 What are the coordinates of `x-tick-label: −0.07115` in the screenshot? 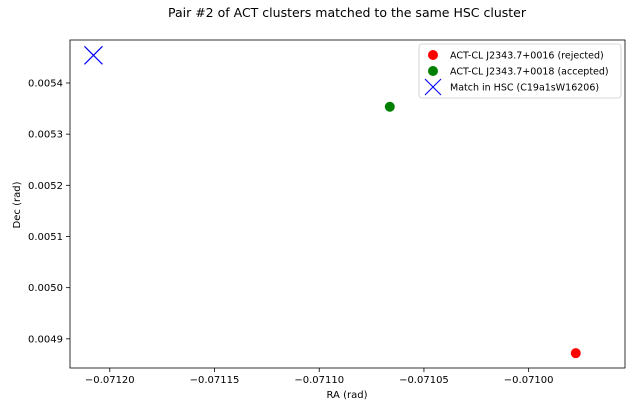 It's located at (215, 380).